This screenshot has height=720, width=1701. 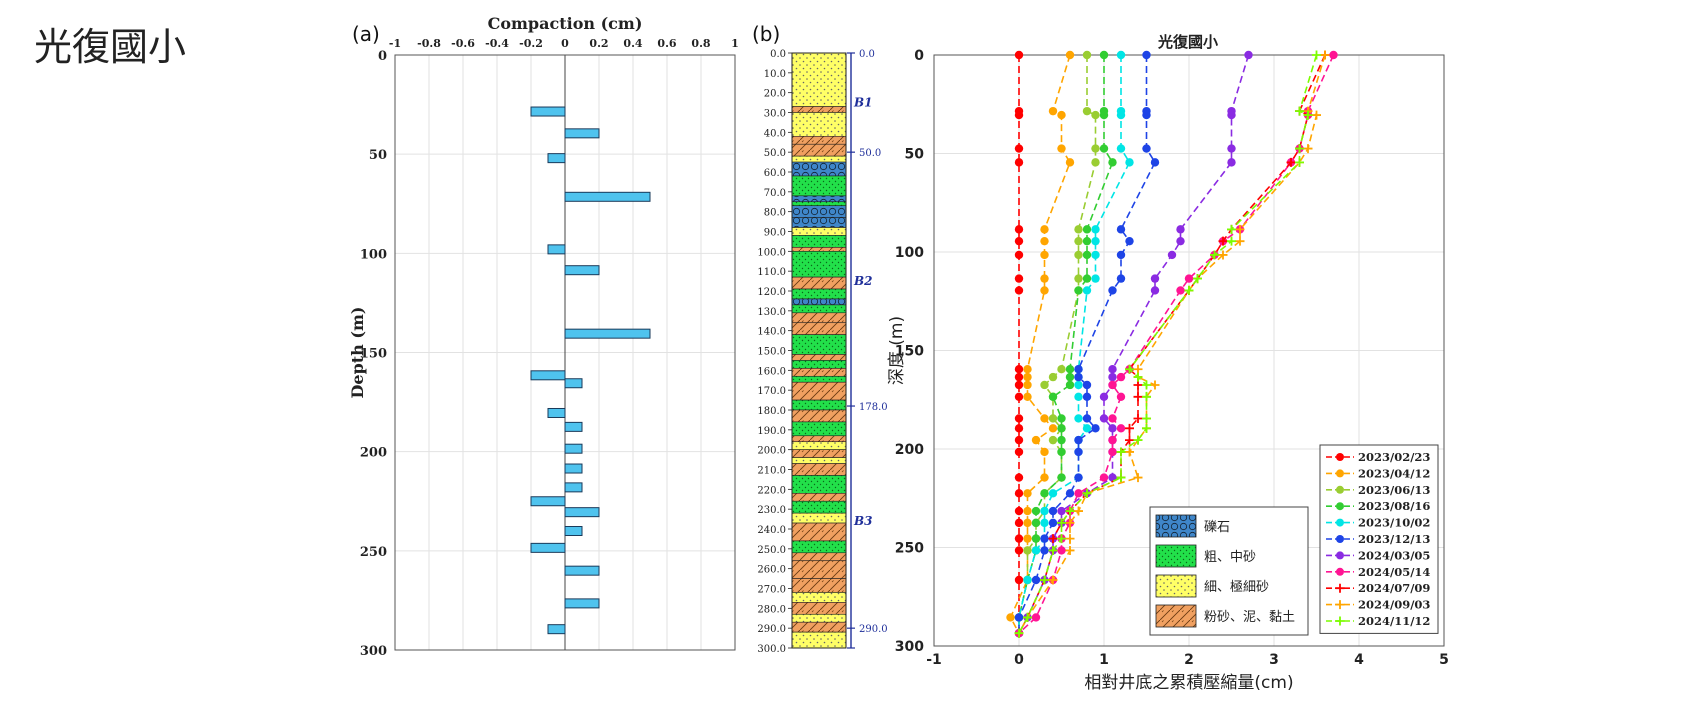 I want to click on depth-tick-label: 300.0, so click(x=771, y=649).